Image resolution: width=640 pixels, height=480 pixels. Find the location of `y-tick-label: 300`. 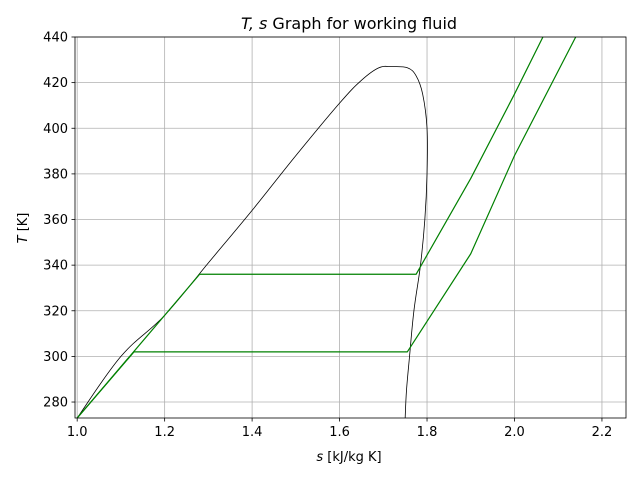

y-tick-label: 300 is located at coordinates (55, 357).